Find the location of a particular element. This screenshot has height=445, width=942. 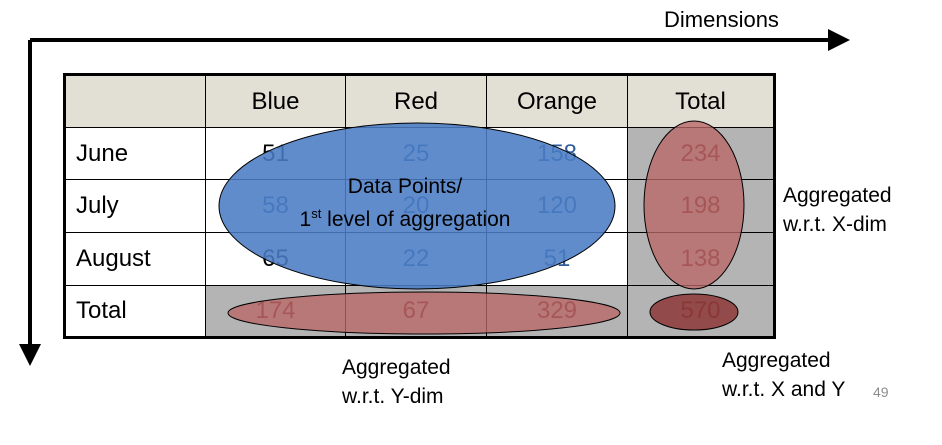

data-points-label: Data Points/ 1st level of aggregation is located at coordinates (405, 203).